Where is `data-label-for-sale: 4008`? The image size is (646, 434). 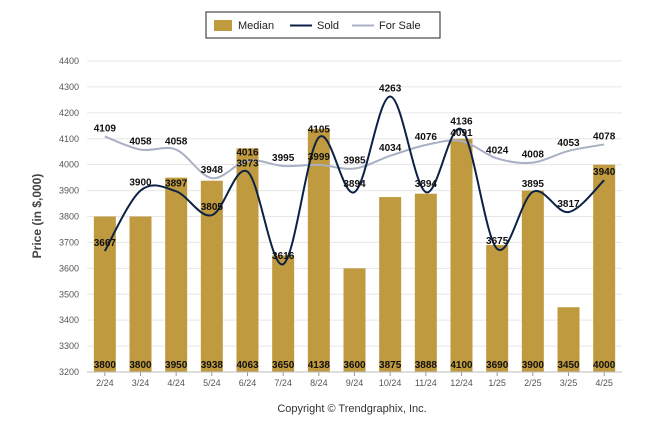 data-label-for-sale: 4008 is located at coordinates (533, 155).